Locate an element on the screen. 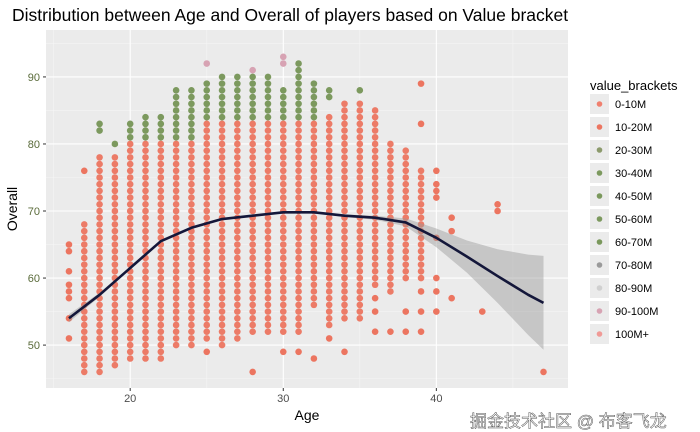  legend-label: 30-40M is located at coordinates (633, 174).